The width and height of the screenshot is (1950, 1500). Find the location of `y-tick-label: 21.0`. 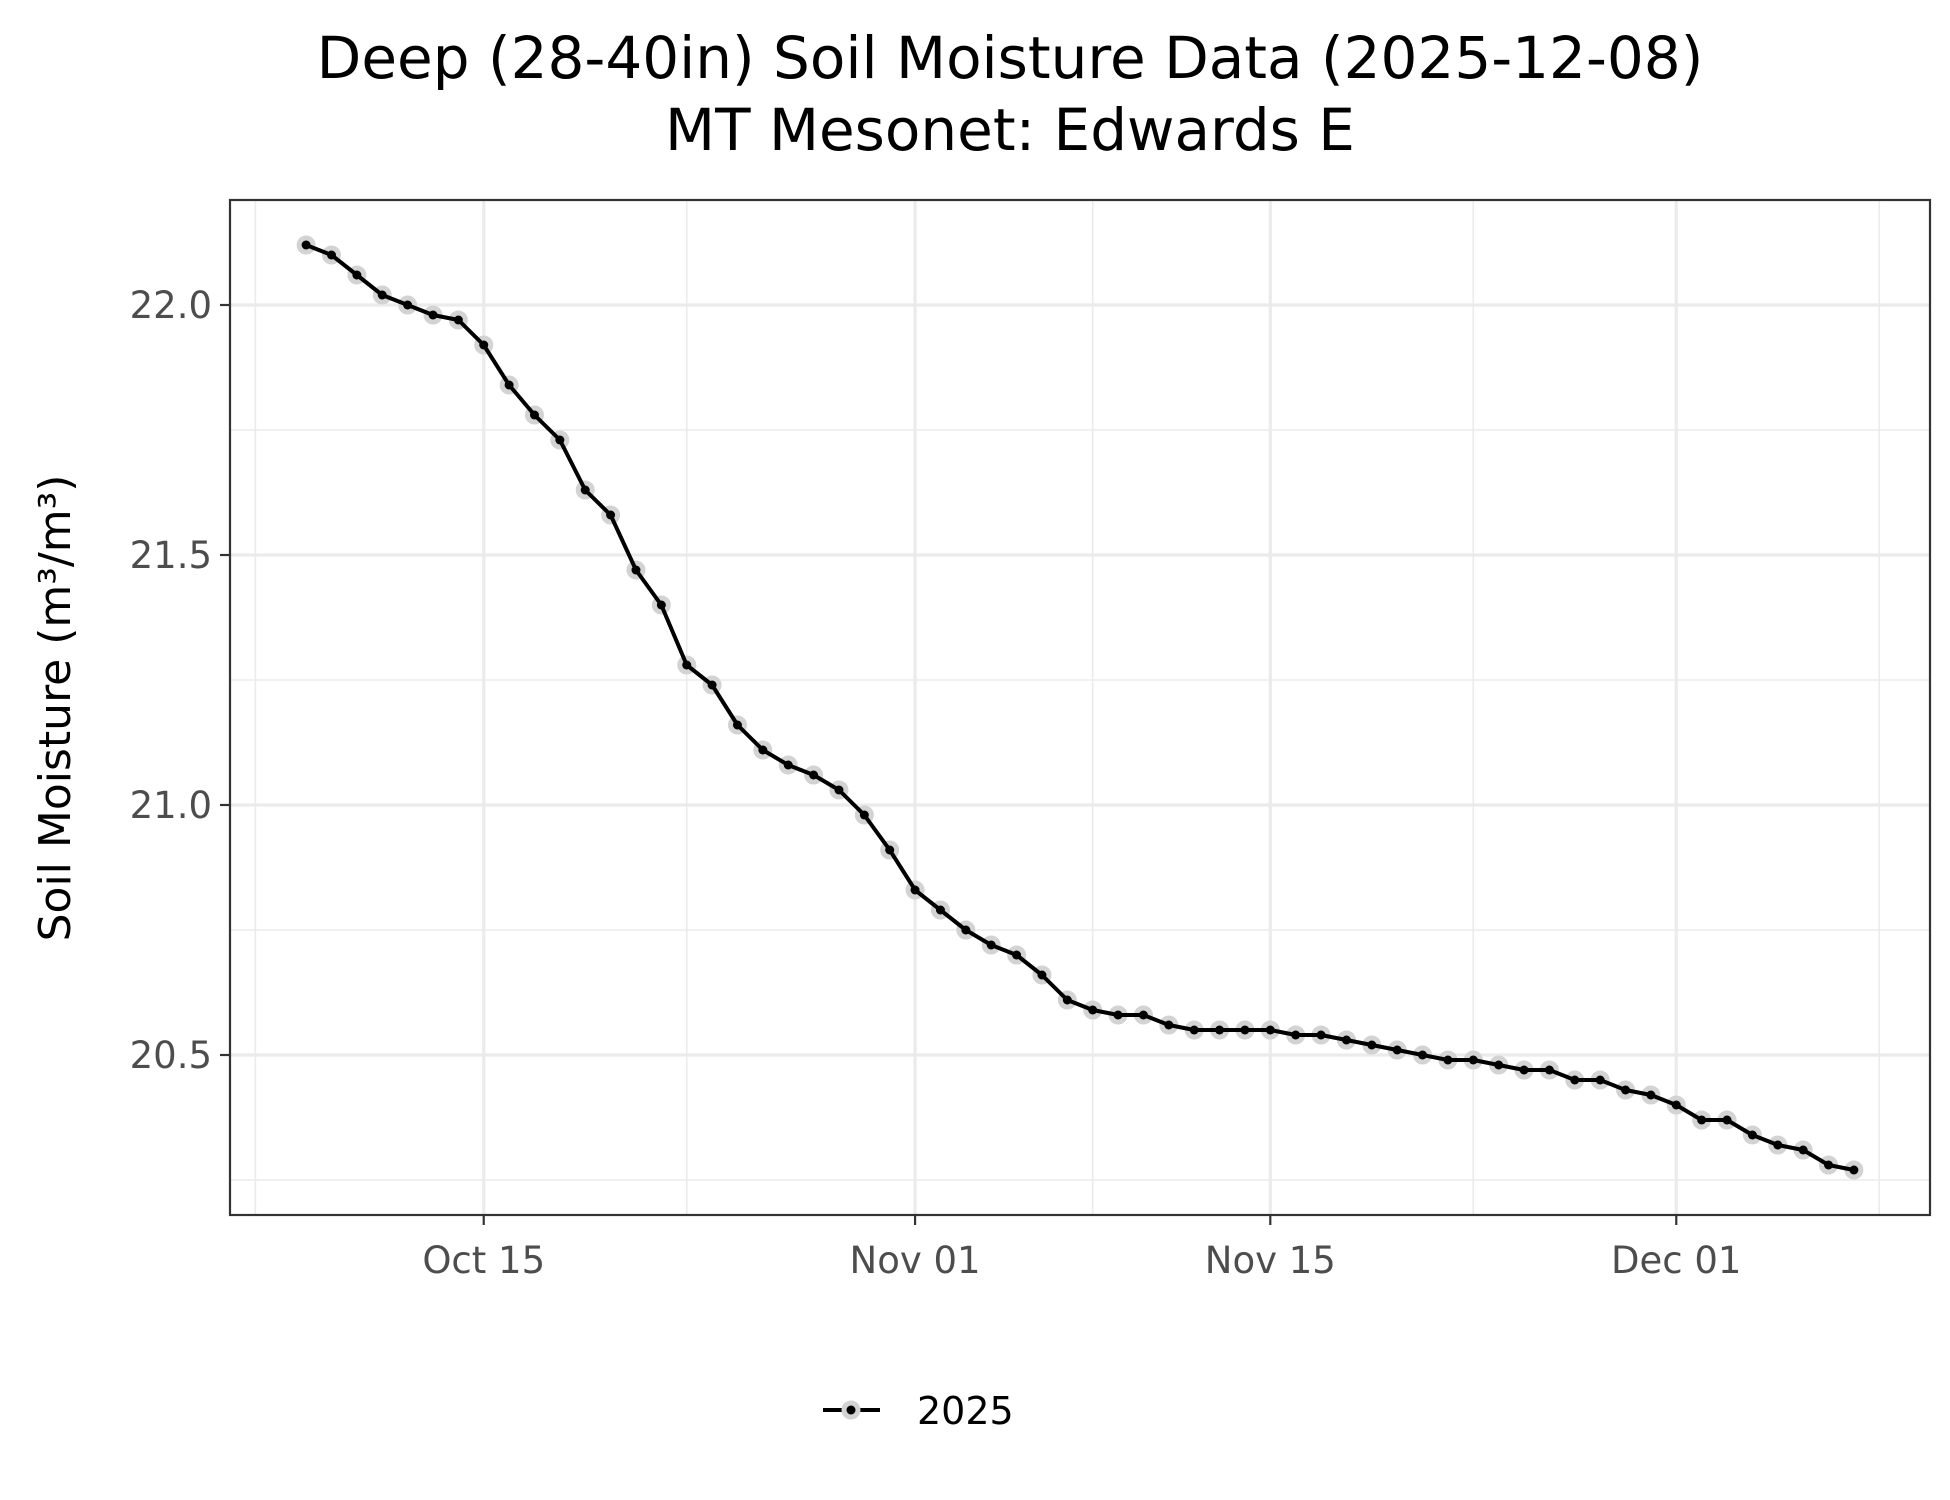

y-tick-label: 21.0 is located at coordinates (171, 805).